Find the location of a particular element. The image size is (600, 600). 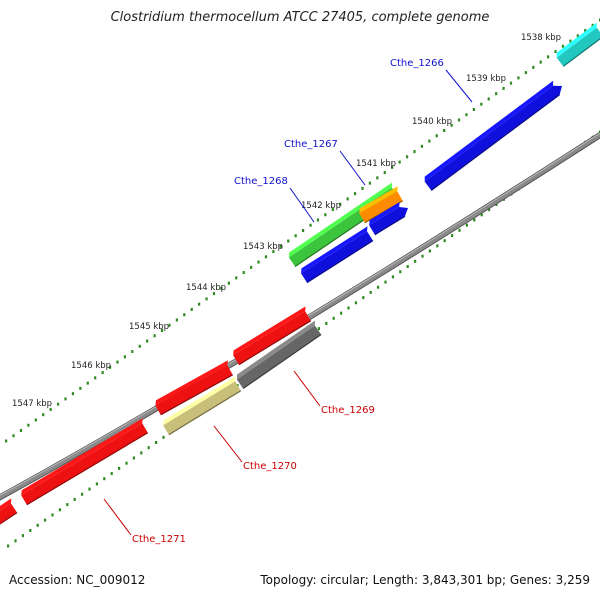

tick-label: 1544 kbp is located at coordinates (206, 288).